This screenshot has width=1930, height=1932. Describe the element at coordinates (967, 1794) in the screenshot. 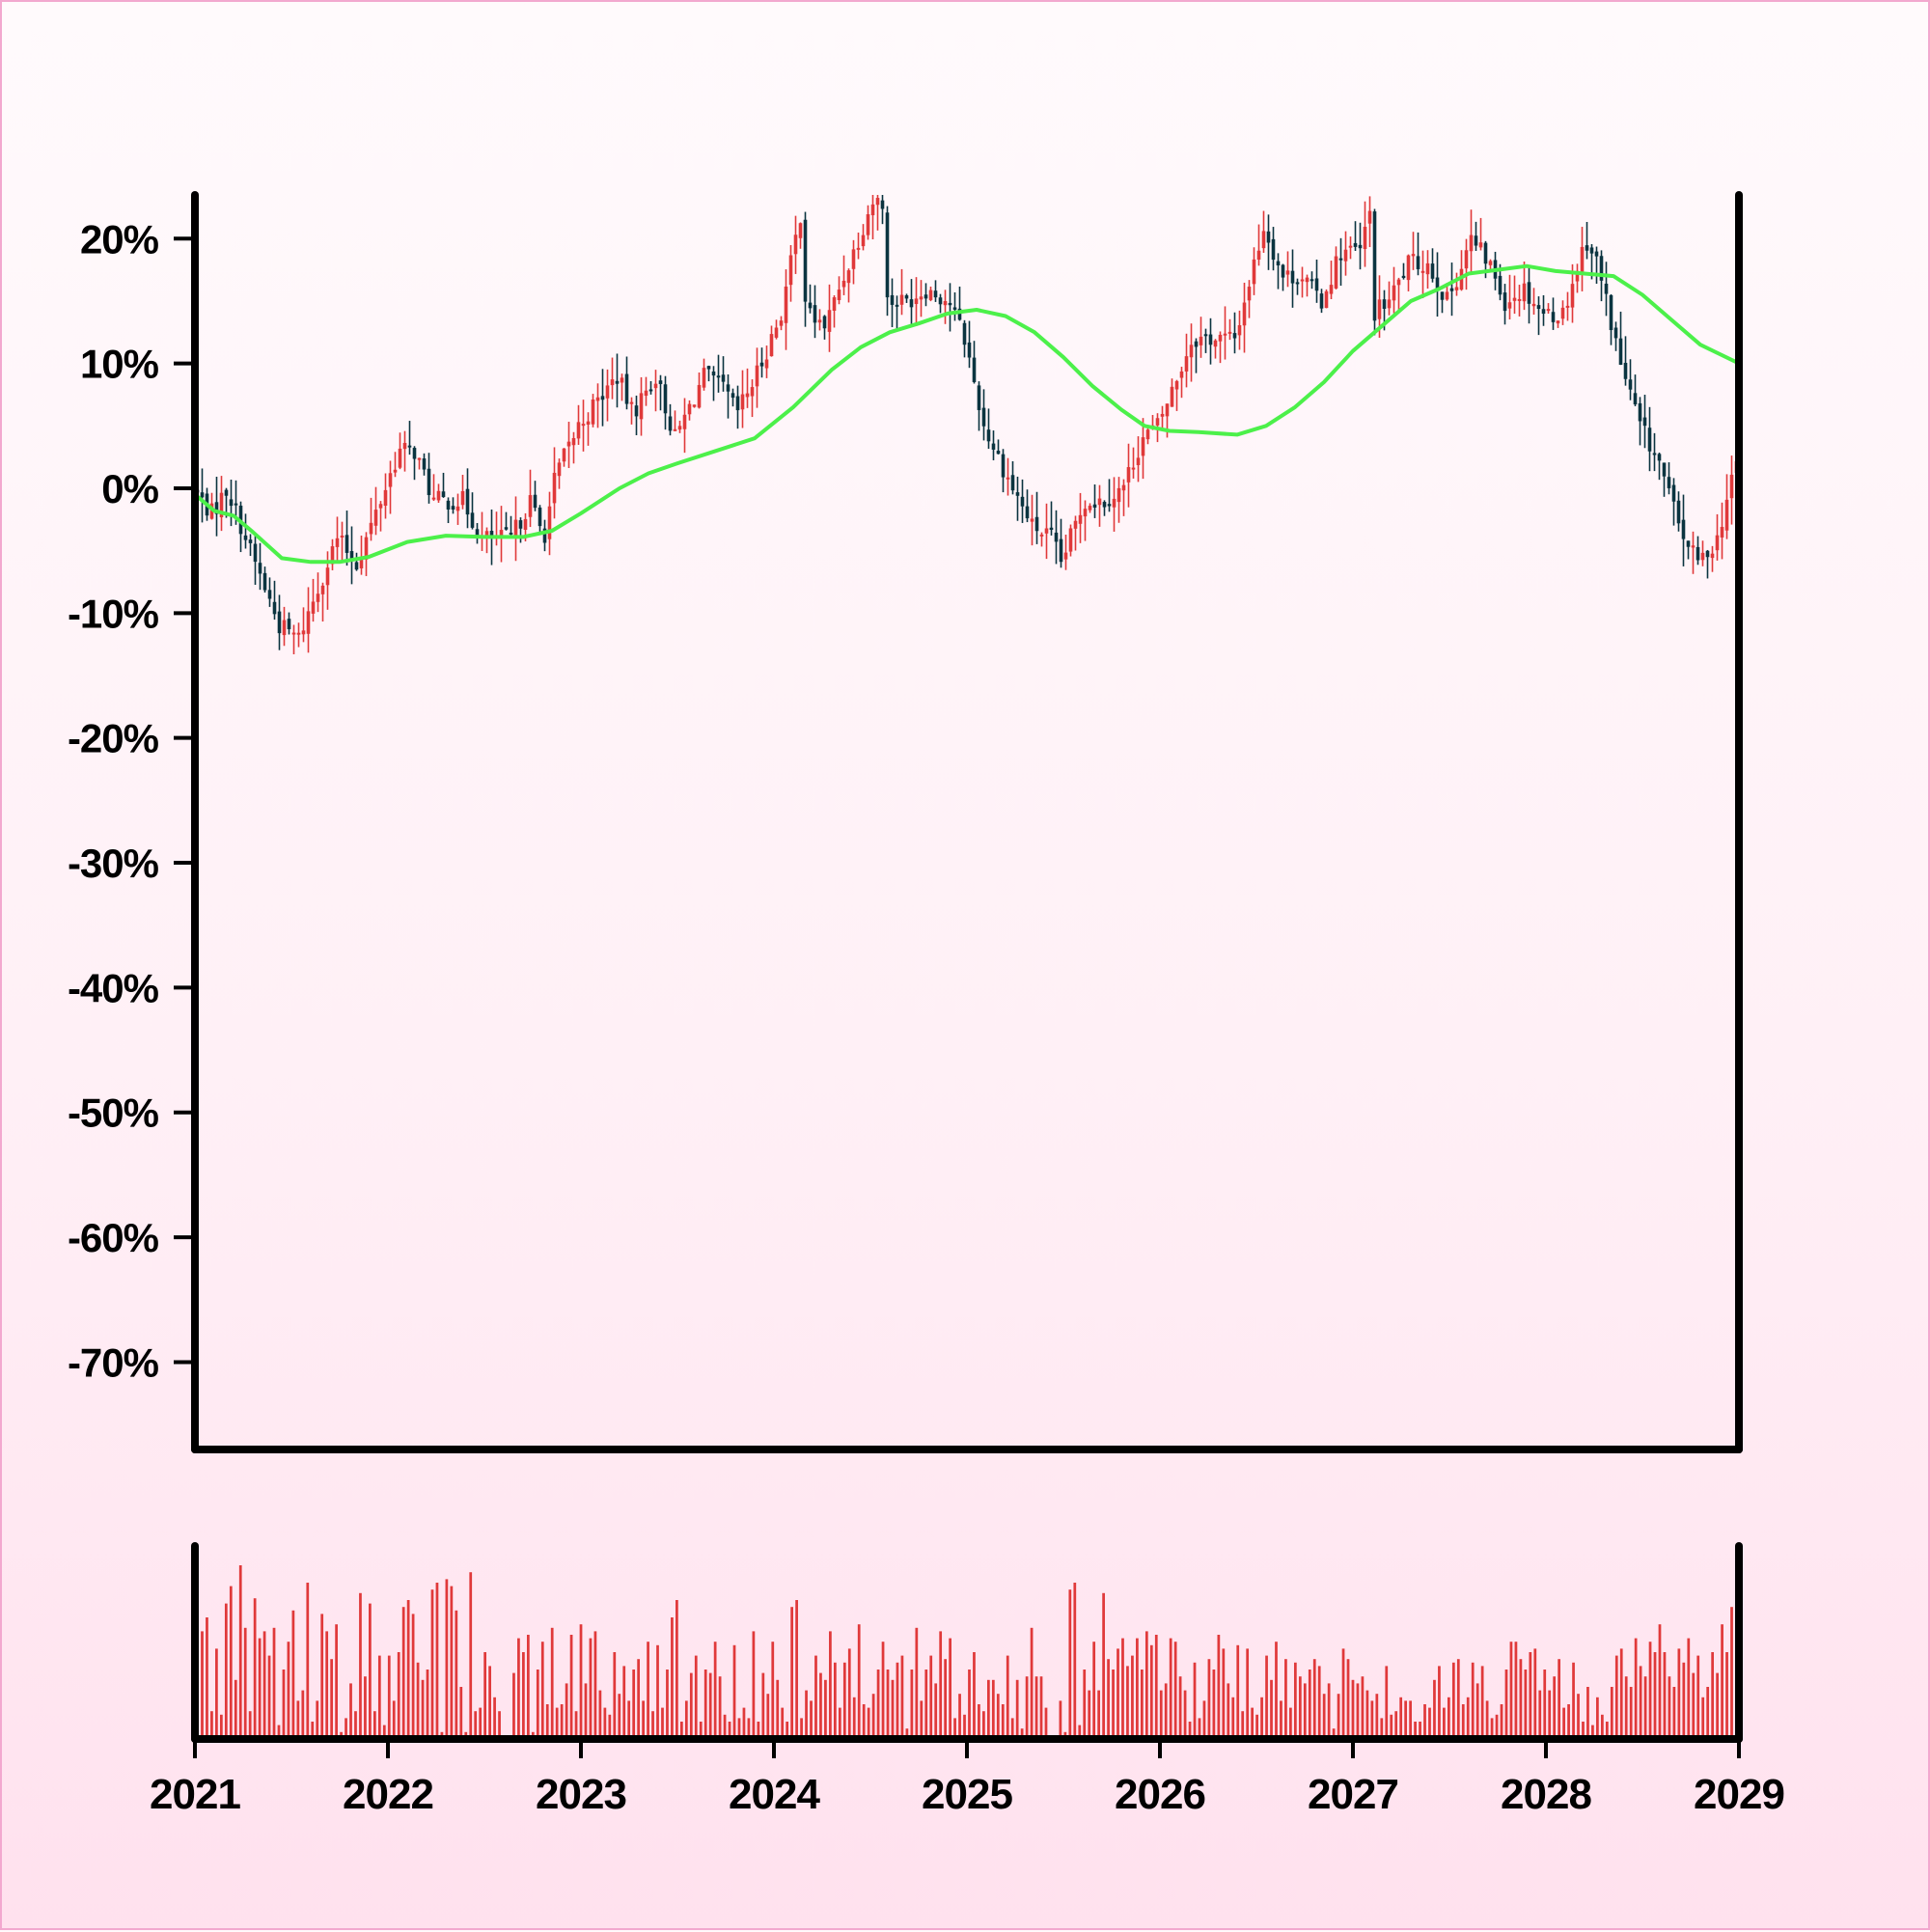

I see `x-tick-label: 2025` at that location.